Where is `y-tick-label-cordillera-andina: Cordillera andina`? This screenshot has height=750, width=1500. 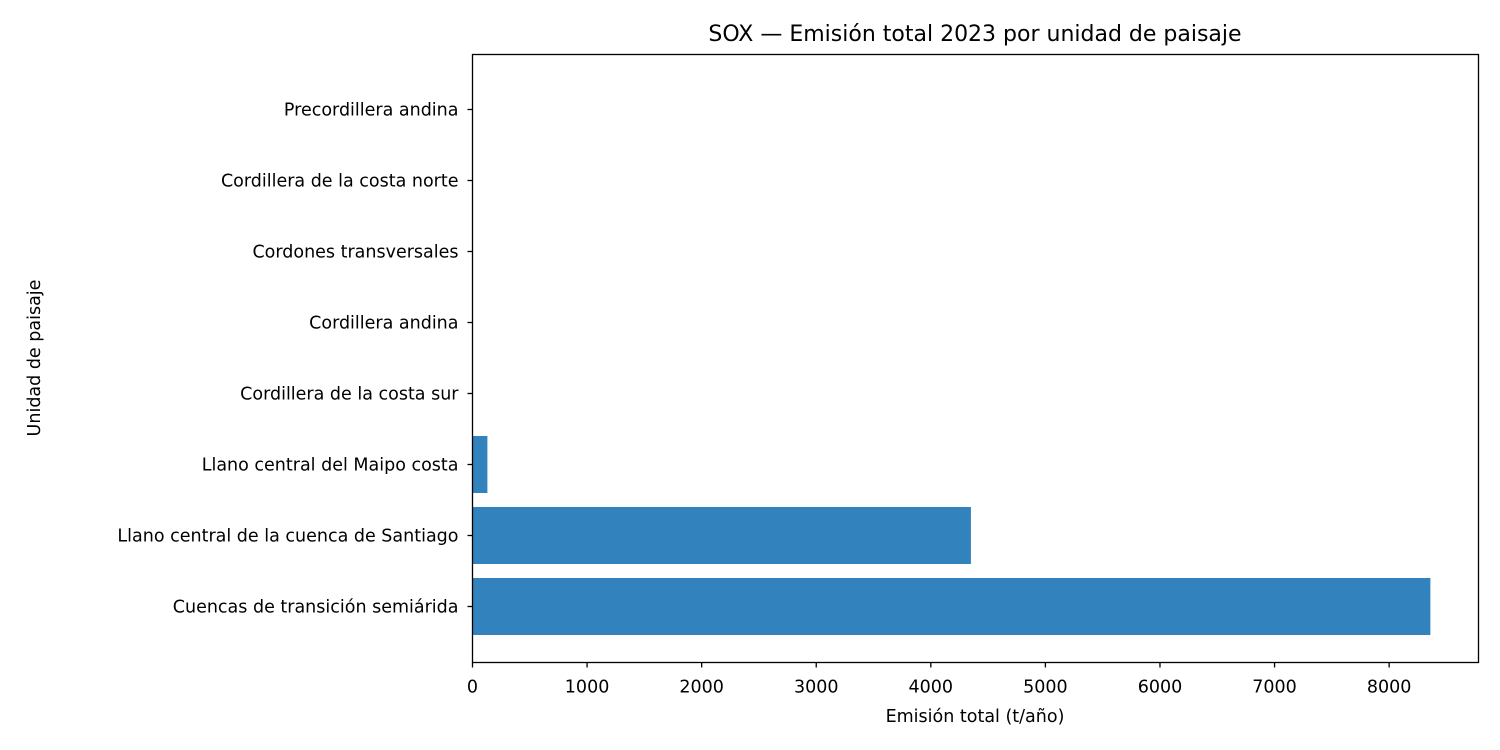
y-tick-label-cordillera-andina: Cordillera andina is located at coordinates (383, 324).